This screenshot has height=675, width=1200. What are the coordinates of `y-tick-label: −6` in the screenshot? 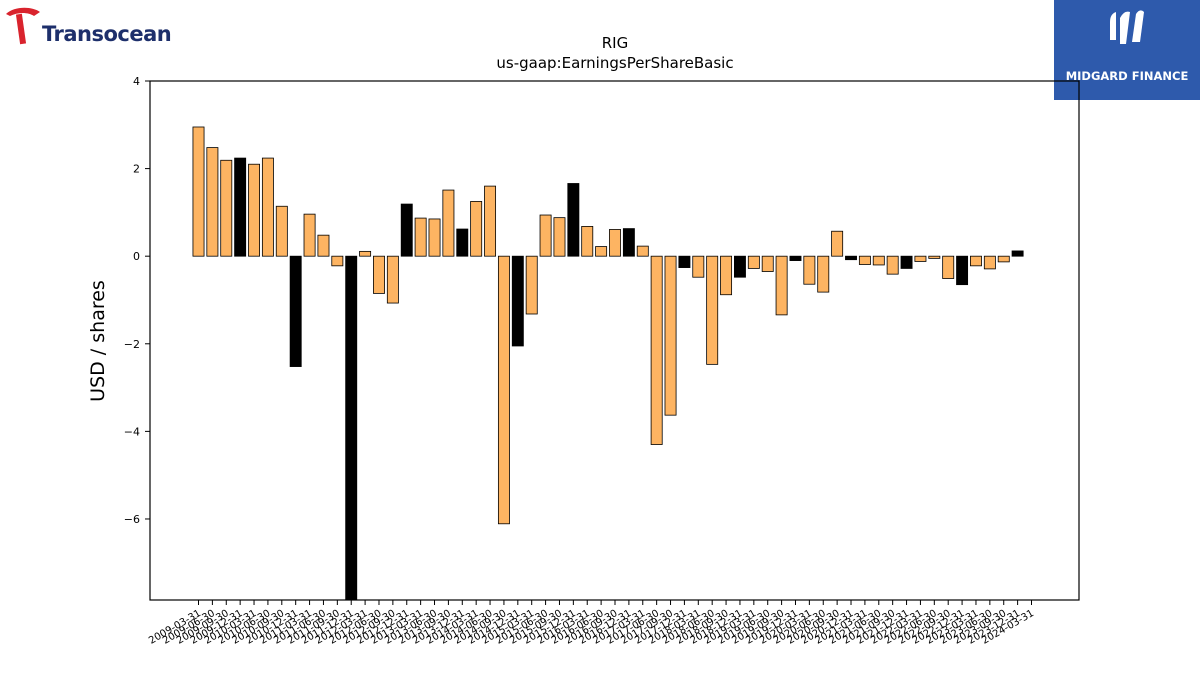 It's located at (132, 519).